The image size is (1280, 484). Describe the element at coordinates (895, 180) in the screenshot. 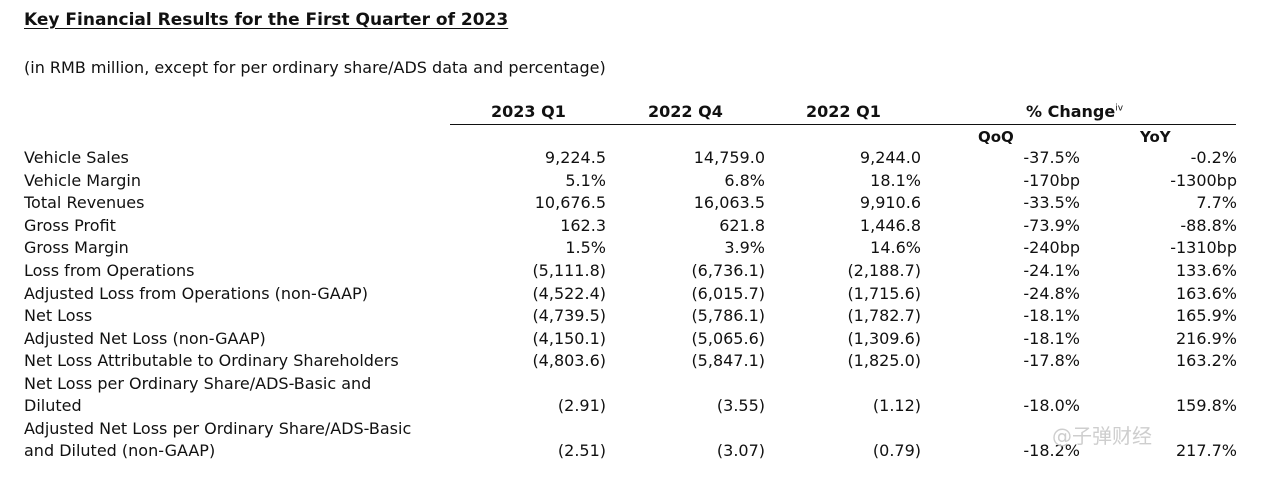

I see `cell-q1-2022: 18.1%` at that location.